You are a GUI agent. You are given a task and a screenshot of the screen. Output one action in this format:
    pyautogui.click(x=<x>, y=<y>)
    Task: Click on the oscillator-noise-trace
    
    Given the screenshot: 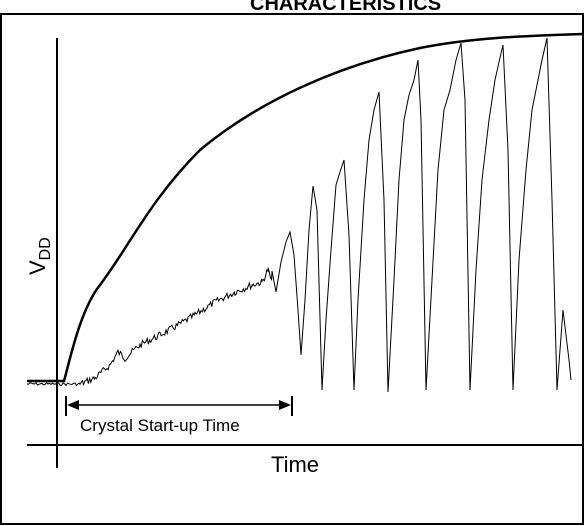 What is the action you would take?
    pyautogui.click(x=149, y=327)
    